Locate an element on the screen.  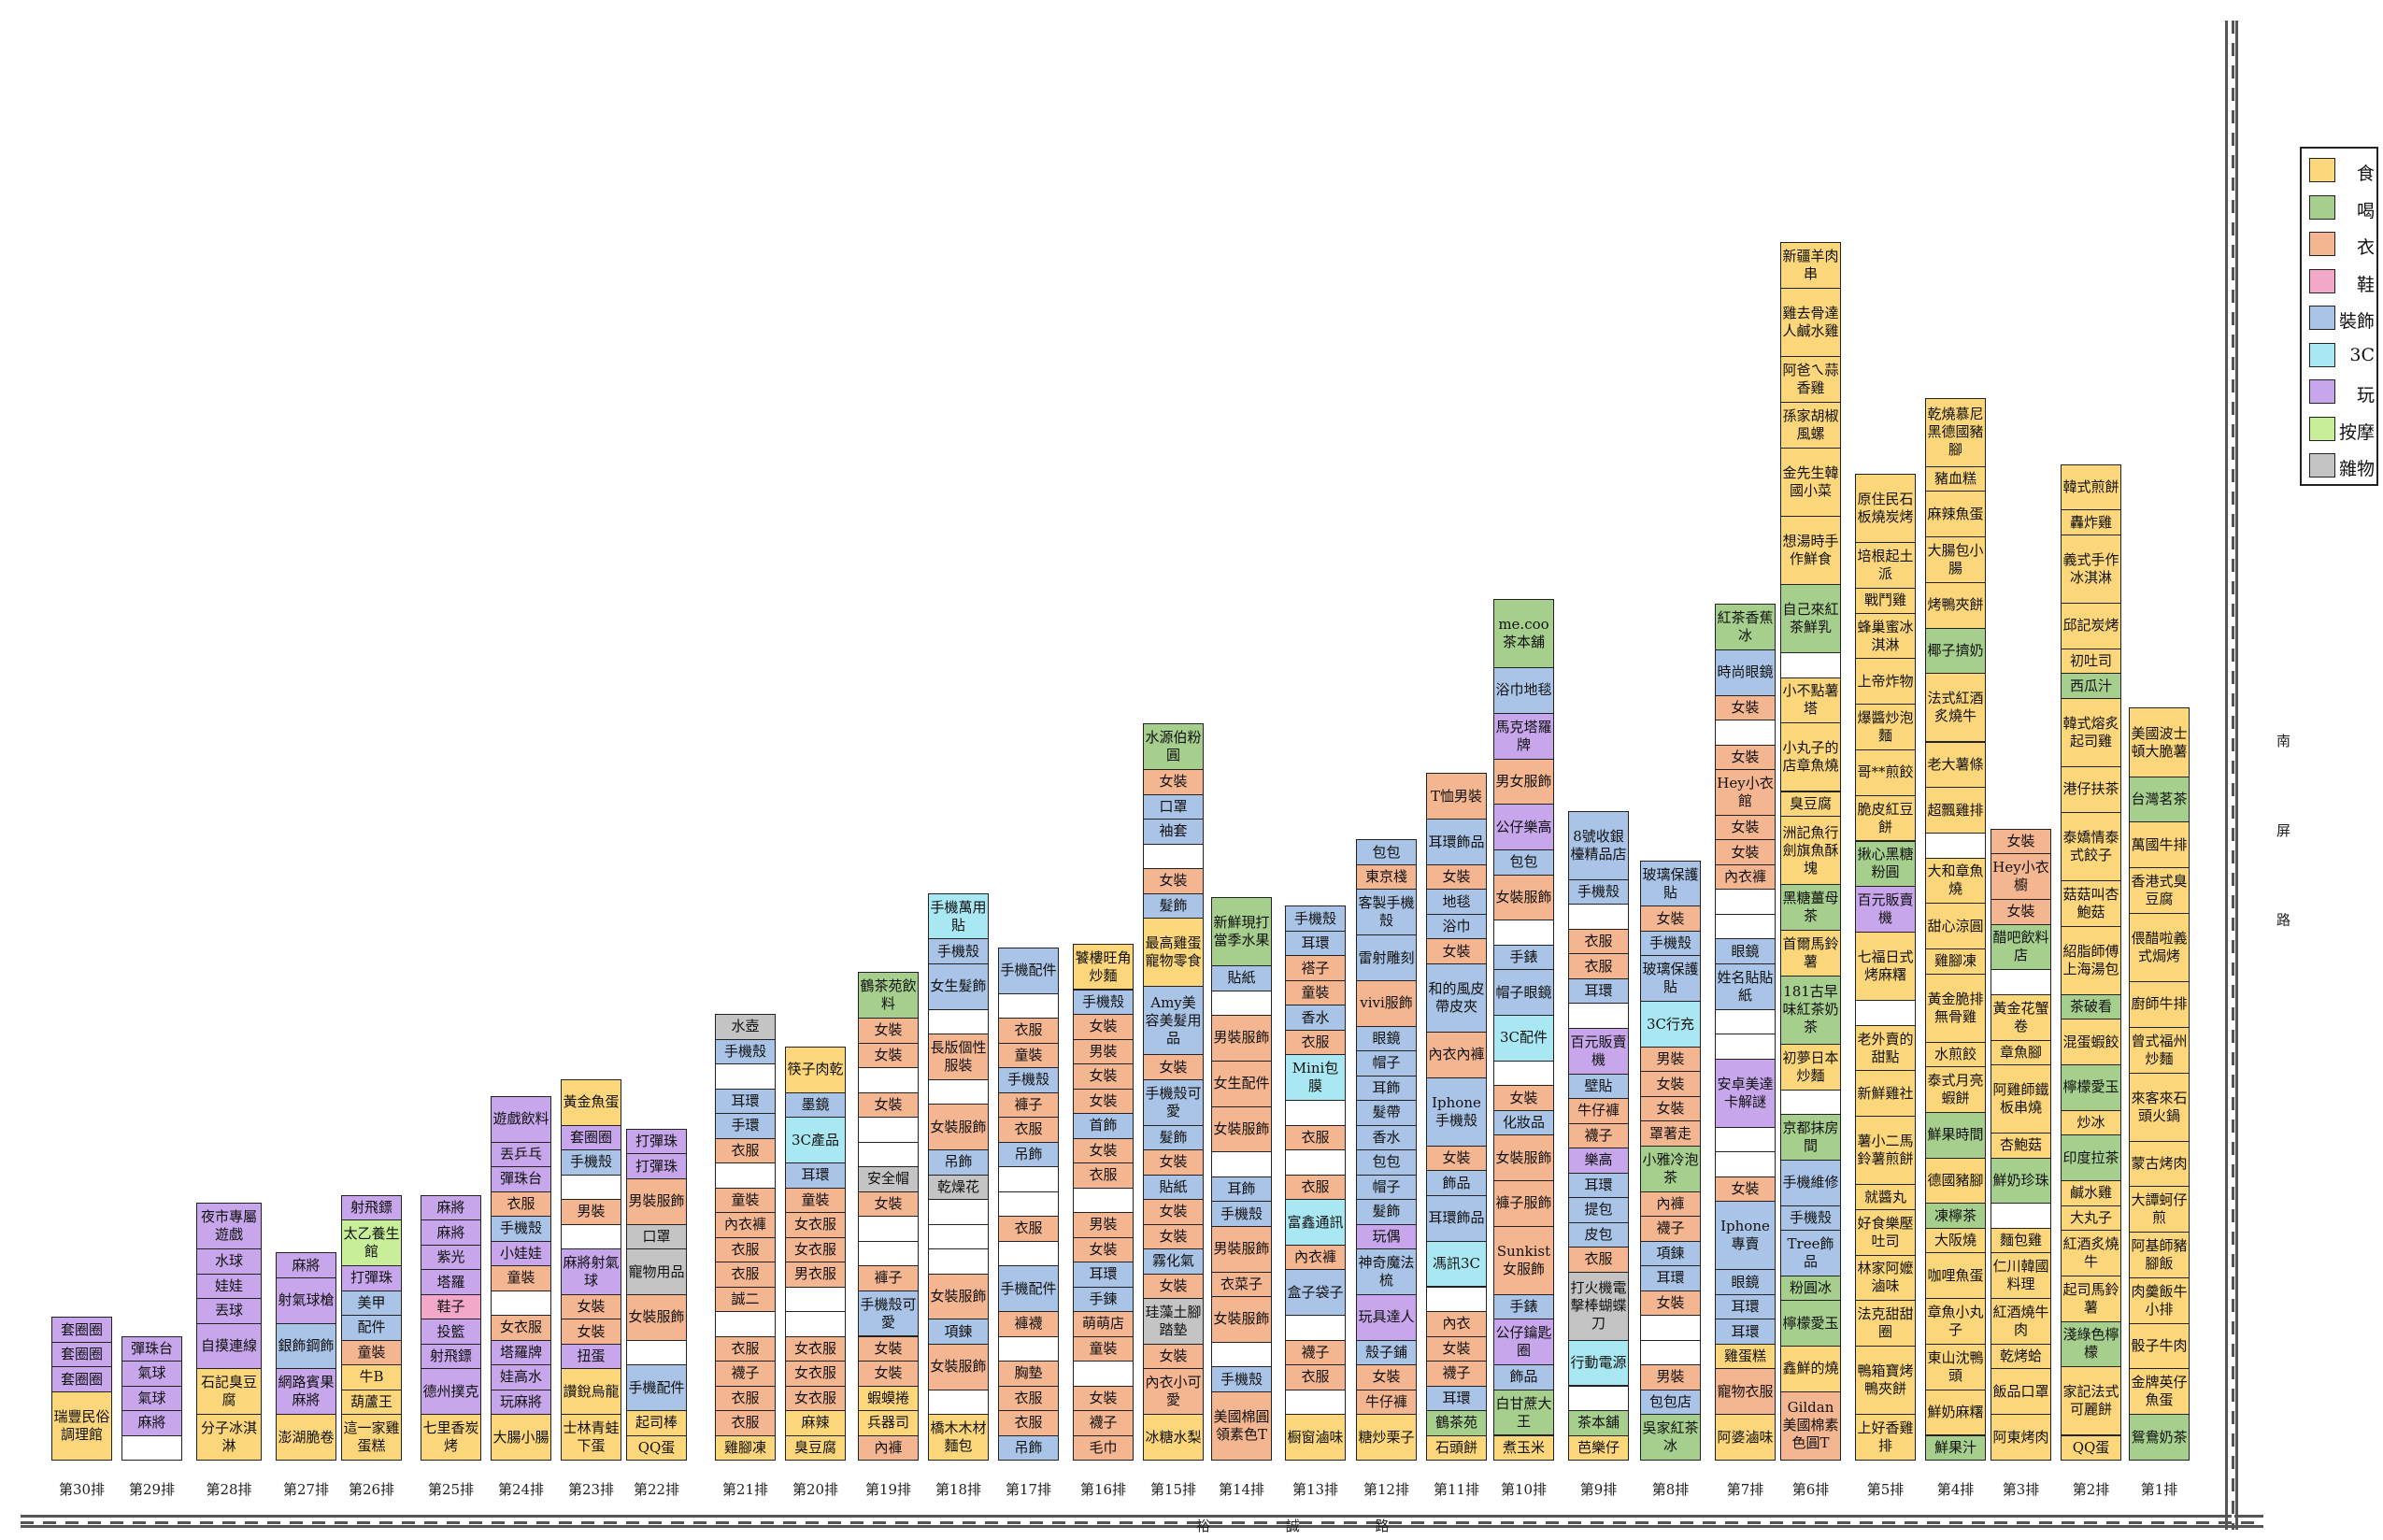
stall-cell: 椰子擠奶 is located at coordinates (1956, 651).